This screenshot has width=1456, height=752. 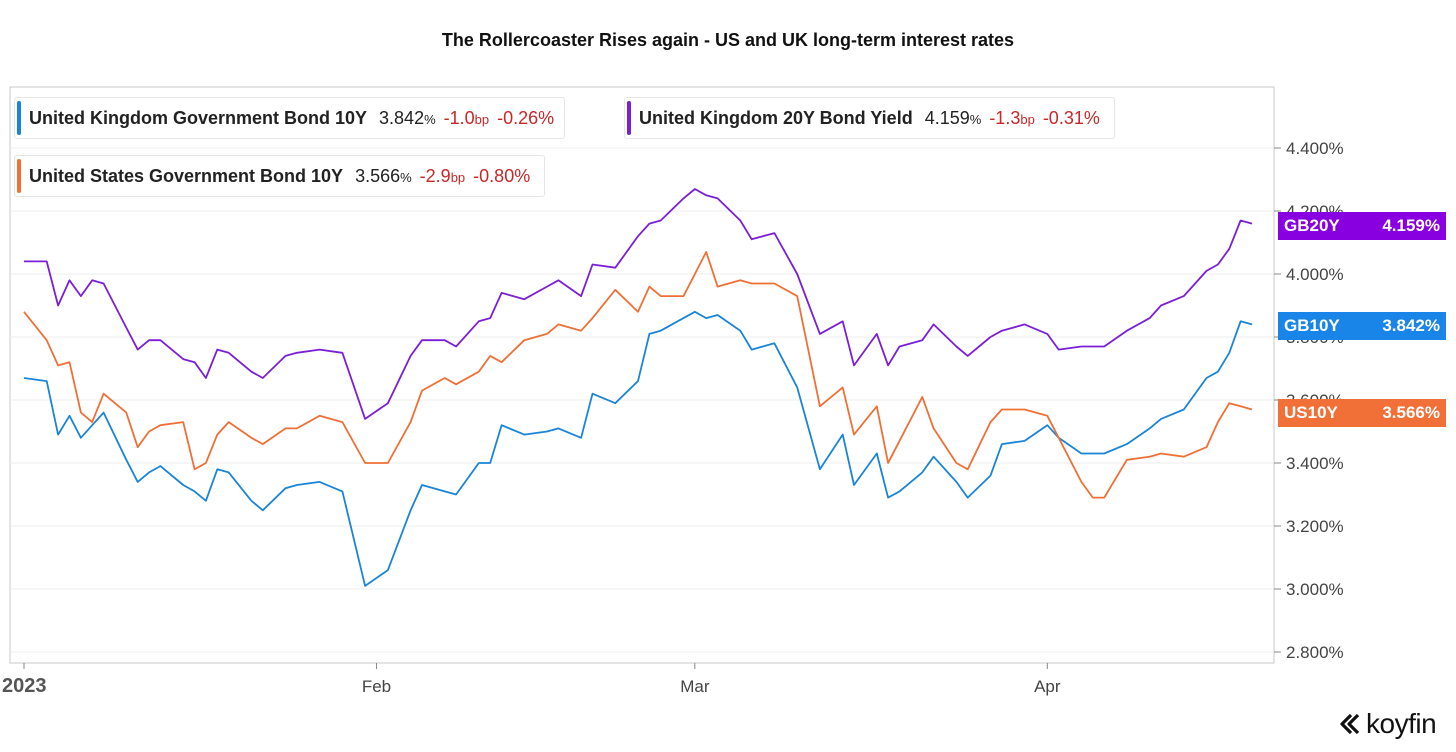 I want to click on legend-value: 3.566, so click(x=378, y=175).